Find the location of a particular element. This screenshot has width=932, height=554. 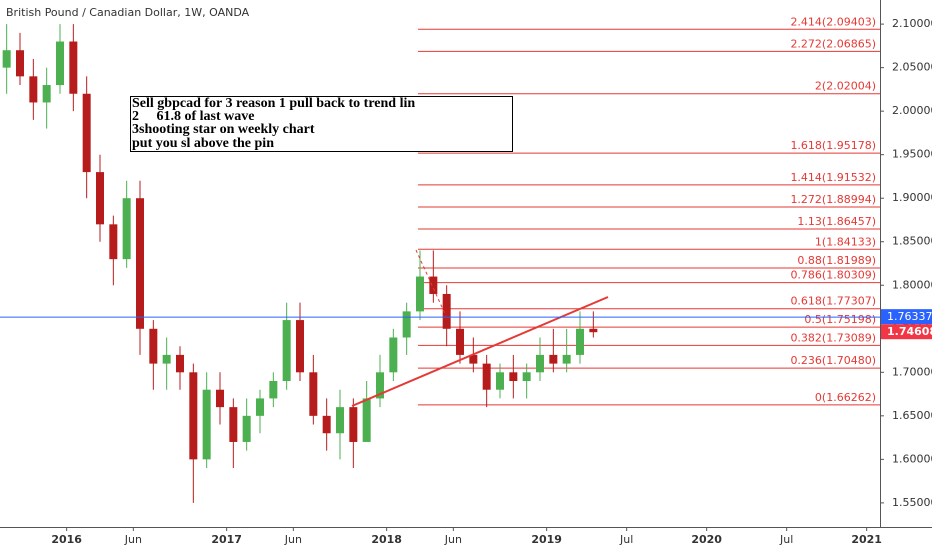

fib-label: 1.414(1.91532) is located at coordinates (833, 177).